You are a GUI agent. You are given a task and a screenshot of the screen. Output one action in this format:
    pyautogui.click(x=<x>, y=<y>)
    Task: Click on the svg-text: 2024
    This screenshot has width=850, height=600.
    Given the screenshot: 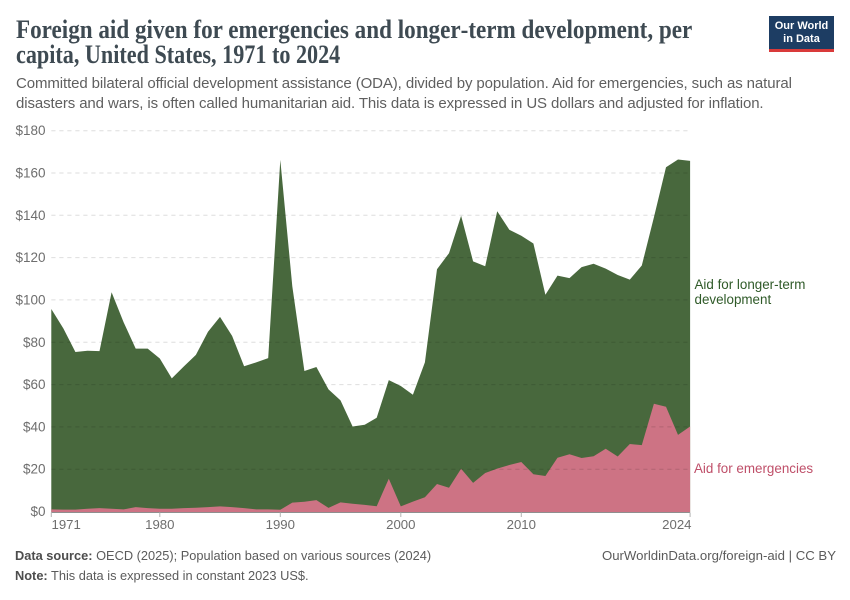 What is the action you would take?
    pyautogui.click(x=676, y=524)
    